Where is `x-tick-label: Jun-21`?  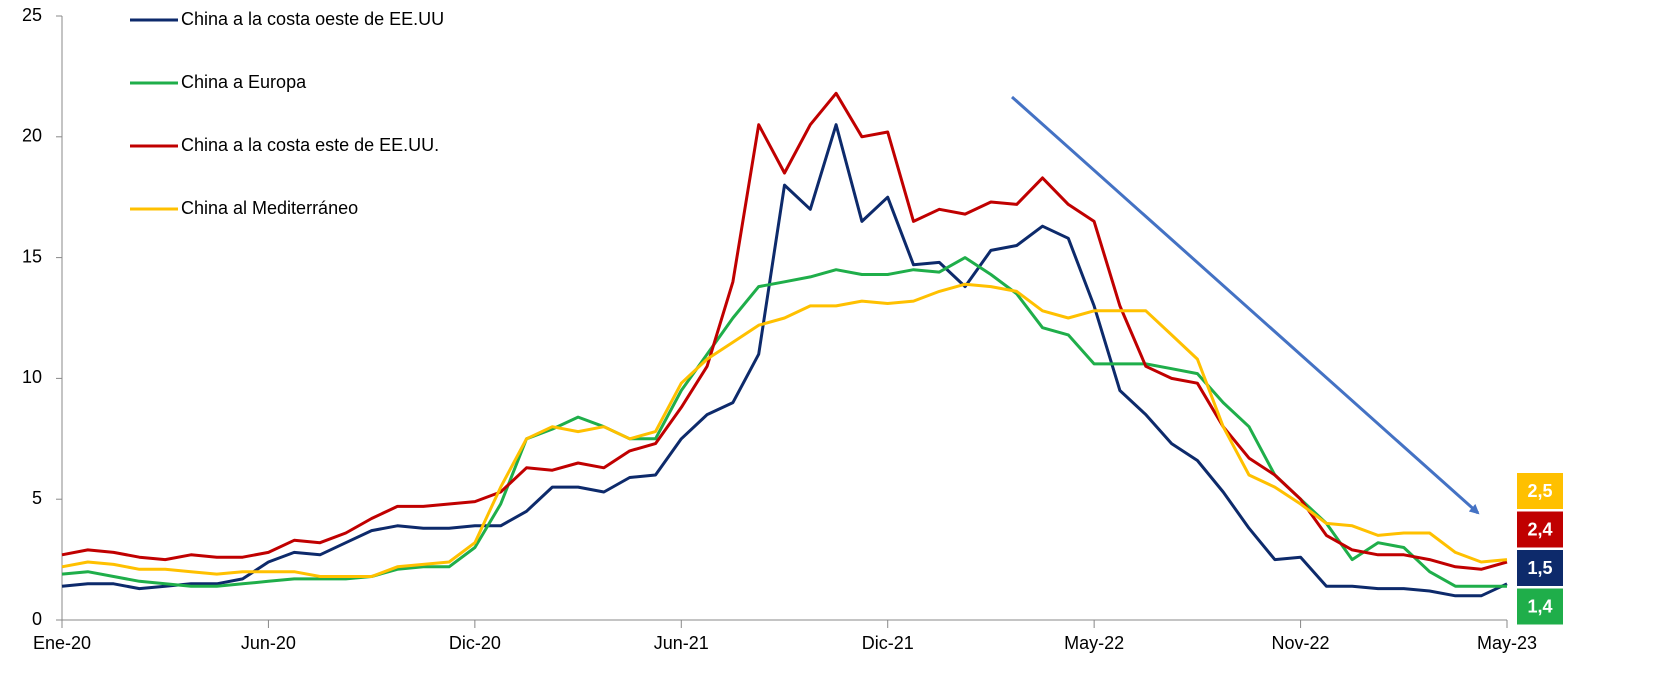 x-tick-label: Jun-21 is located at coordinates (681, 643).